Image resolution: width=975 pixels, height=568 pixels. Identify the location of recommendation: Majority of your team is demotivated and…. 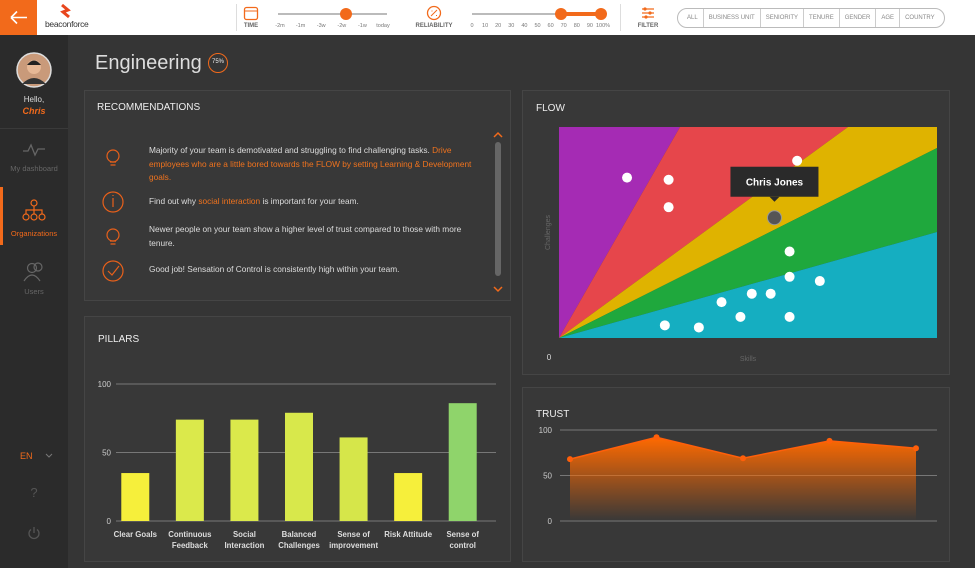
(314, 164).